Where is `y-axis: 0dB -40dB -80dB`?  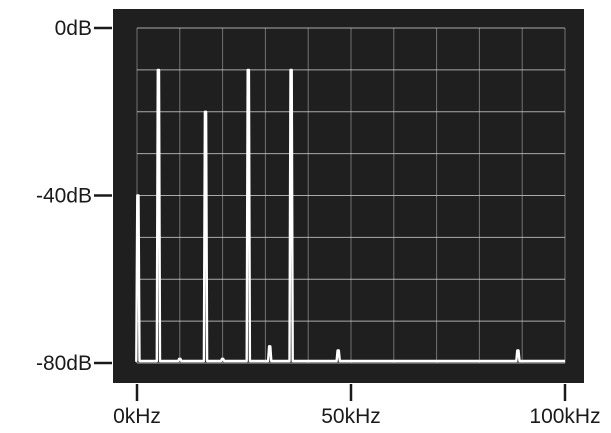
y-axis: 0dB -40dB -80dB is located at coordinates (74, 196).